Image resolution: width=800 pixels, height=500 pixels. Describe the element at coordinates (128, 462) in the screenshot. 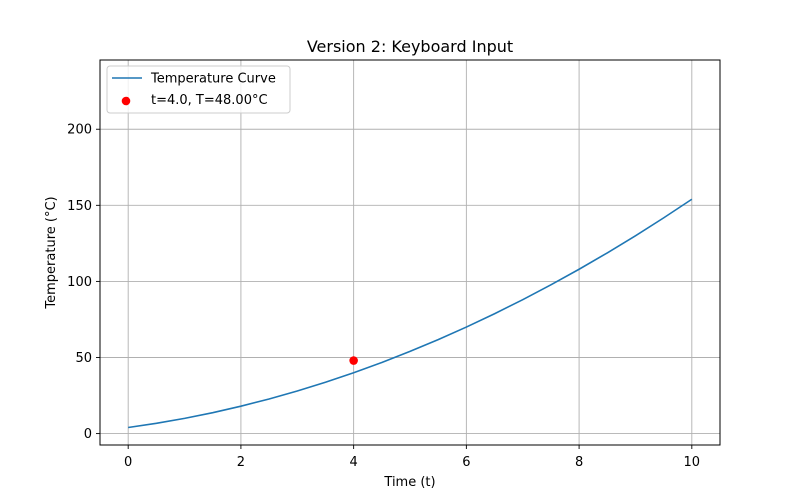

I see `x-tick-label: 0` at that location.